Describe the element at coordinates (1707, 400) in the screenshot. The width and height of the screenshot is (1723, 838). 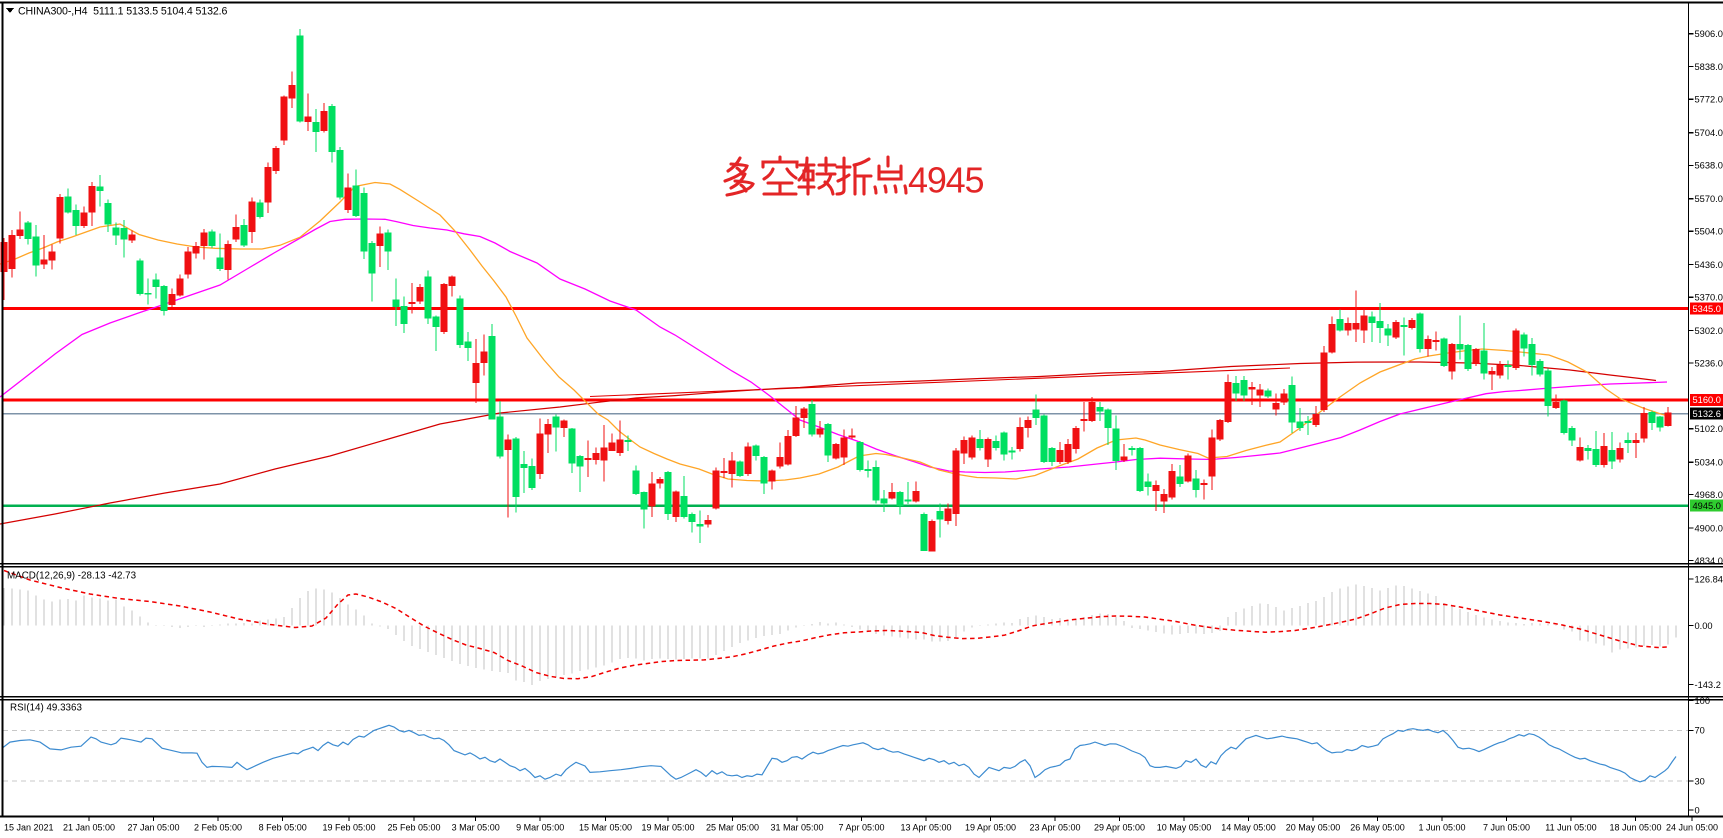
I see `svg-text: 5160.0` at that location.